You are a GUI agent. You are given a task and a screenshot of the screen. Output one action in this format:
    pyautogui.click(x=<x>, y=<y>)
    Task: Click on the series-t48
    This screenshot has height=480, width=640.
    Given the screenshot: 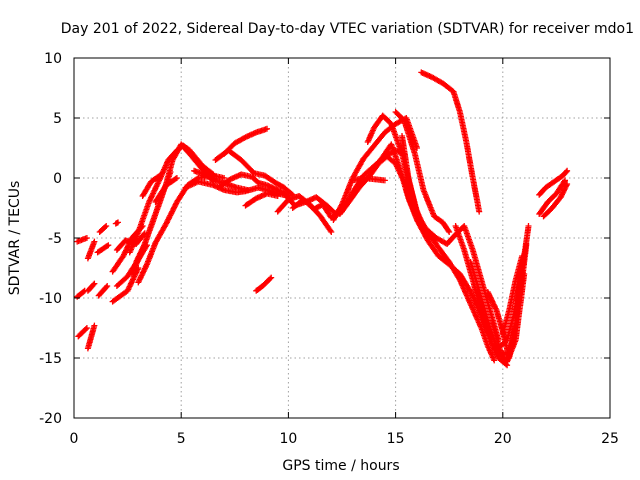 What is the action you would take?
    pyautogui.click(x=552, y=197)
    